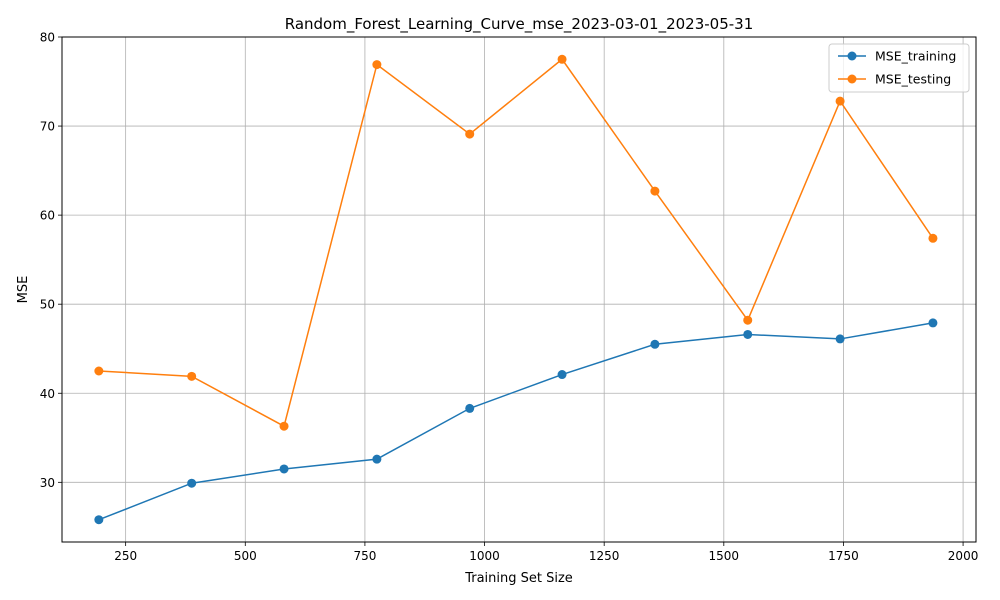 Image resolution: width=1000 pixels, height=600 pixels. I want to click on legend-marker-training, so click(852, 56).